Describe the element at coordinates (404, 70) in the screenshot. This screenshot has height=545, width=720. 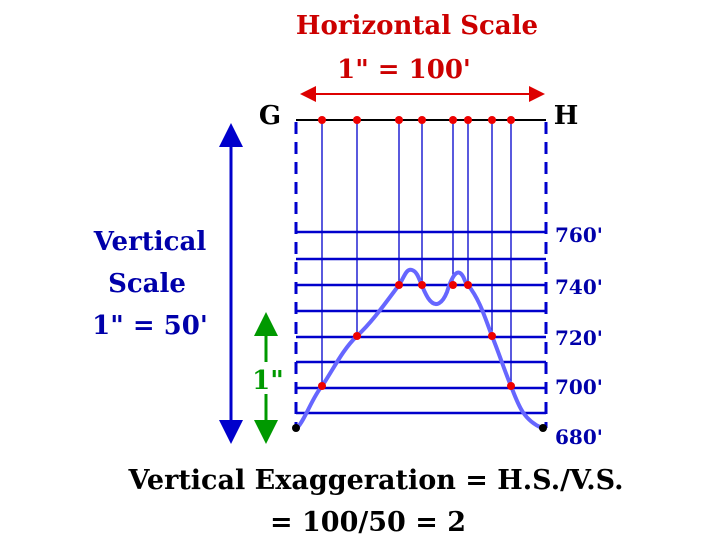
I see `horizontal-scale-ratio: 1" = 100'` at that location.